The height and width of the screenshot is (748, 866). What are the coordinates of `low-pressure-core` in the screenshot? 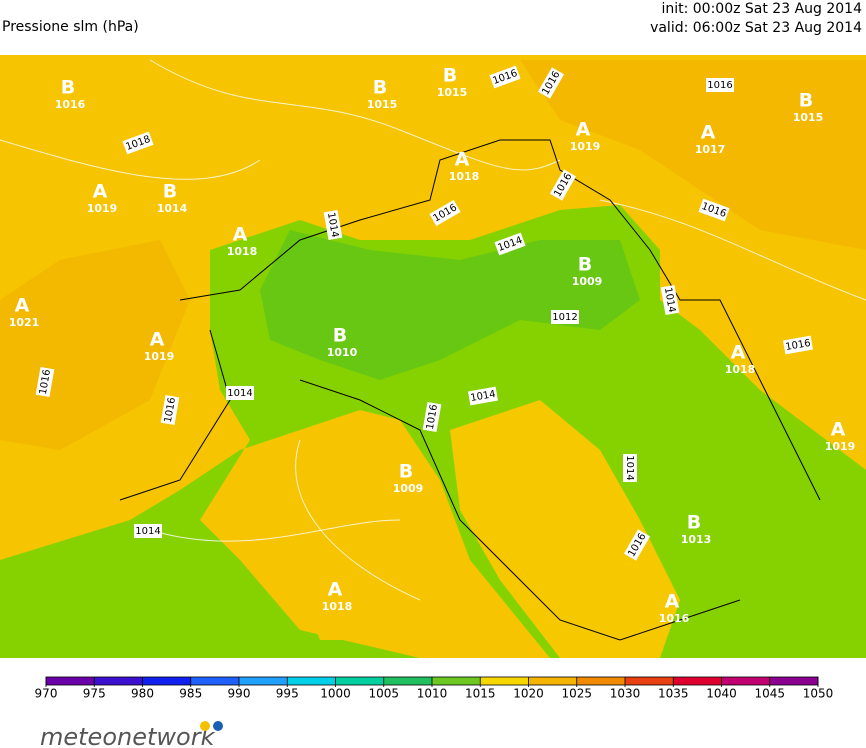 It's located at (450, 305).